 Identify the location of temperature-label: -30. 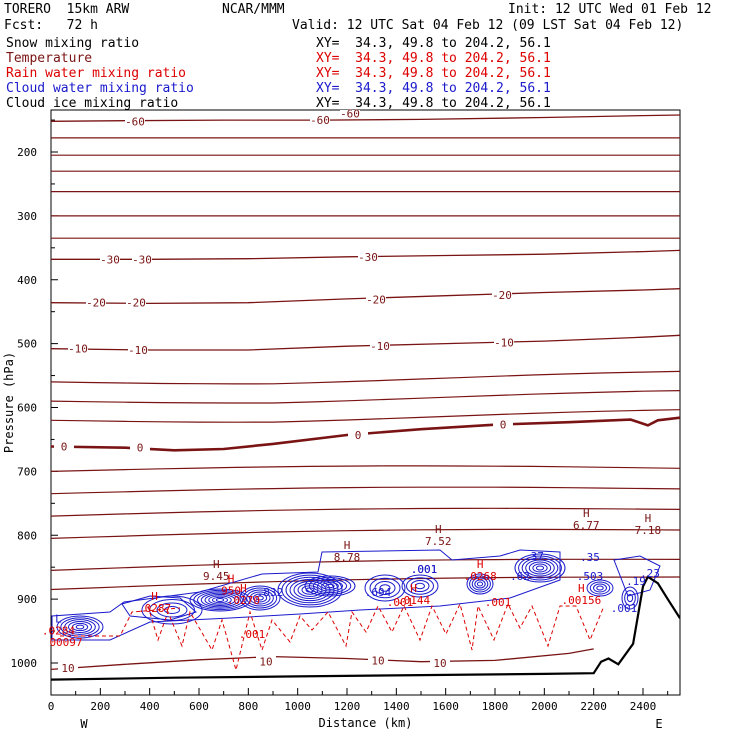
(110, 259).